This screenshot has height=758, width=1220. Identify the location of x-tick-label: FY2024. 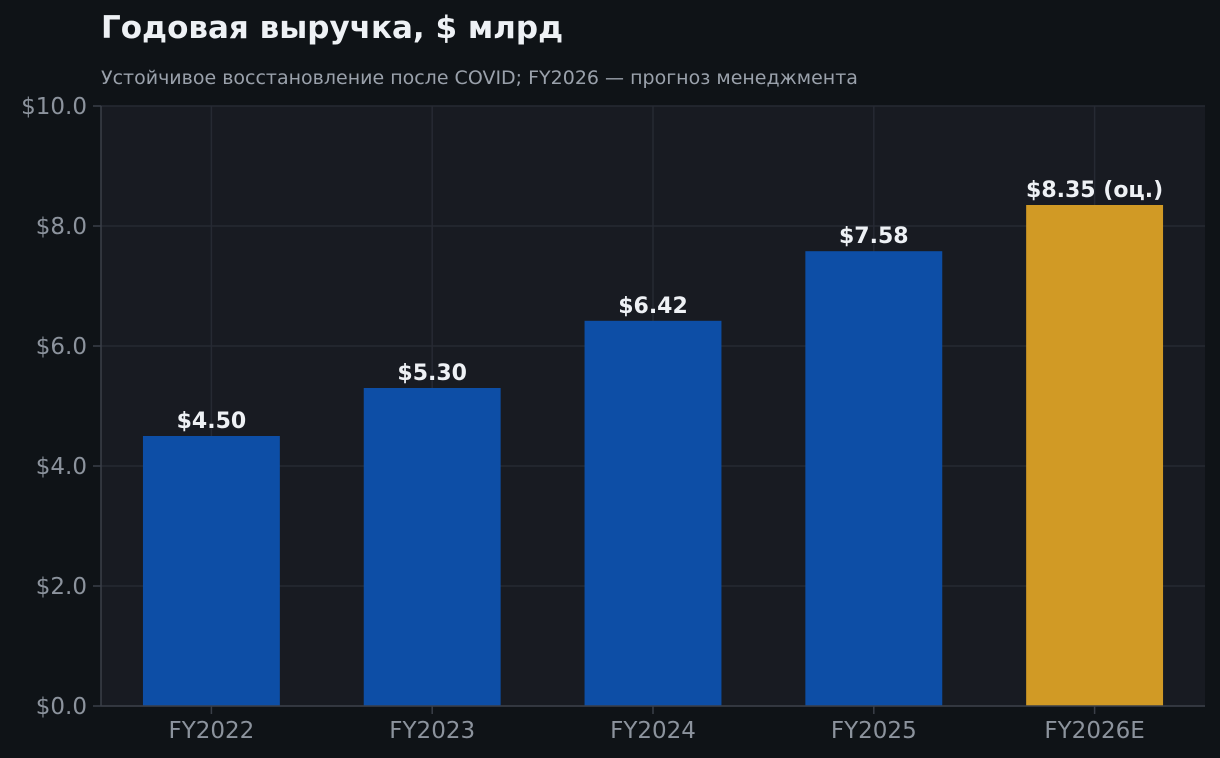
(653, 731).